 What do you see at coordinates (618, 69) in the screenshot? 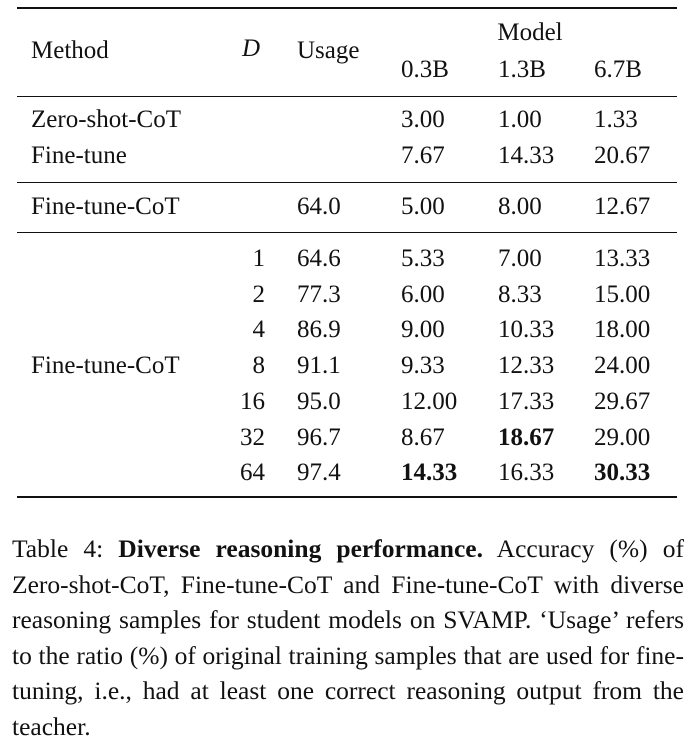
I see `header-model-67b: 6.7B` at bounding box center [618, 69].